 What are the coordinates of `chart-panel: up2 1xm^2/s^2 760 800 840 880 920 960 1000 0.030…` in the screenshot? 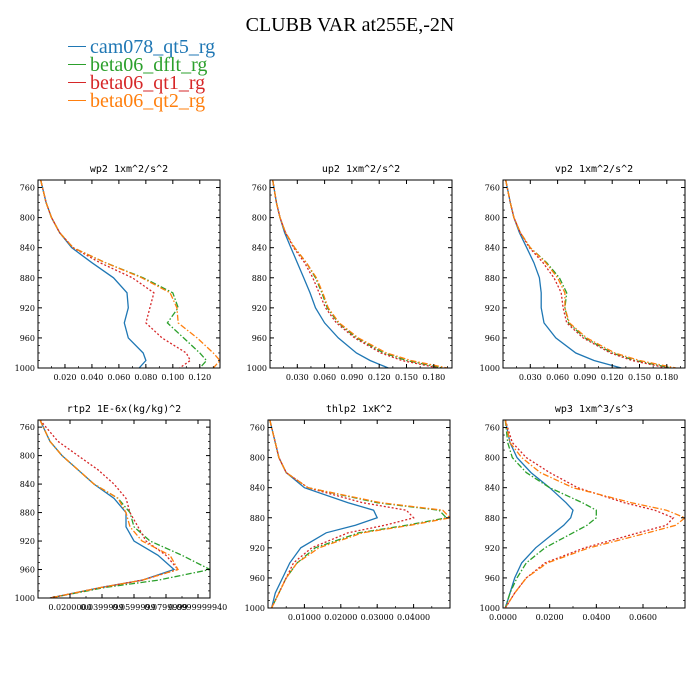 It's located at (350, 273).